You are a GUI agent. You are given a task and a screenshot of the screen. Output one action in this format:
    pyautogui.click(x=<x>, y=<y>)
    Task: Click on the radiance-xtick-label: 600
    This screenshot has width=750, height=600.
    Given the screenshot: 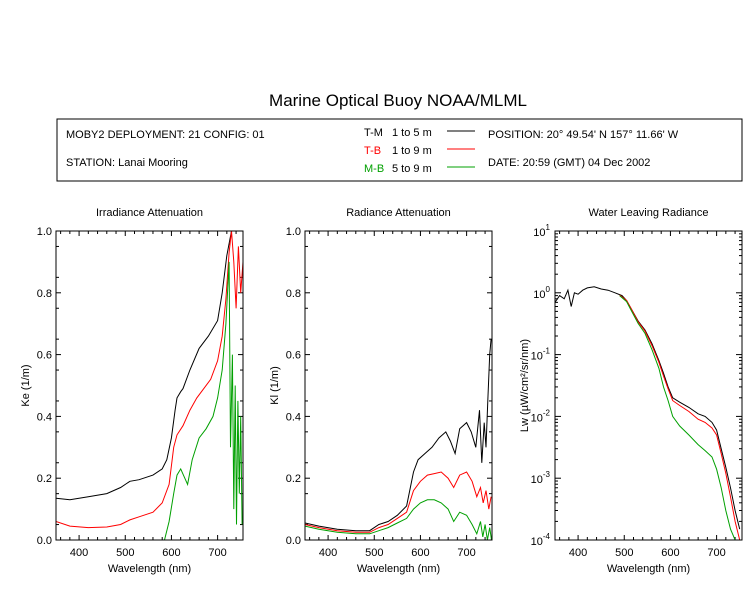 What is the action you would take?
    pyautogui.click(x=420, y=553)
    